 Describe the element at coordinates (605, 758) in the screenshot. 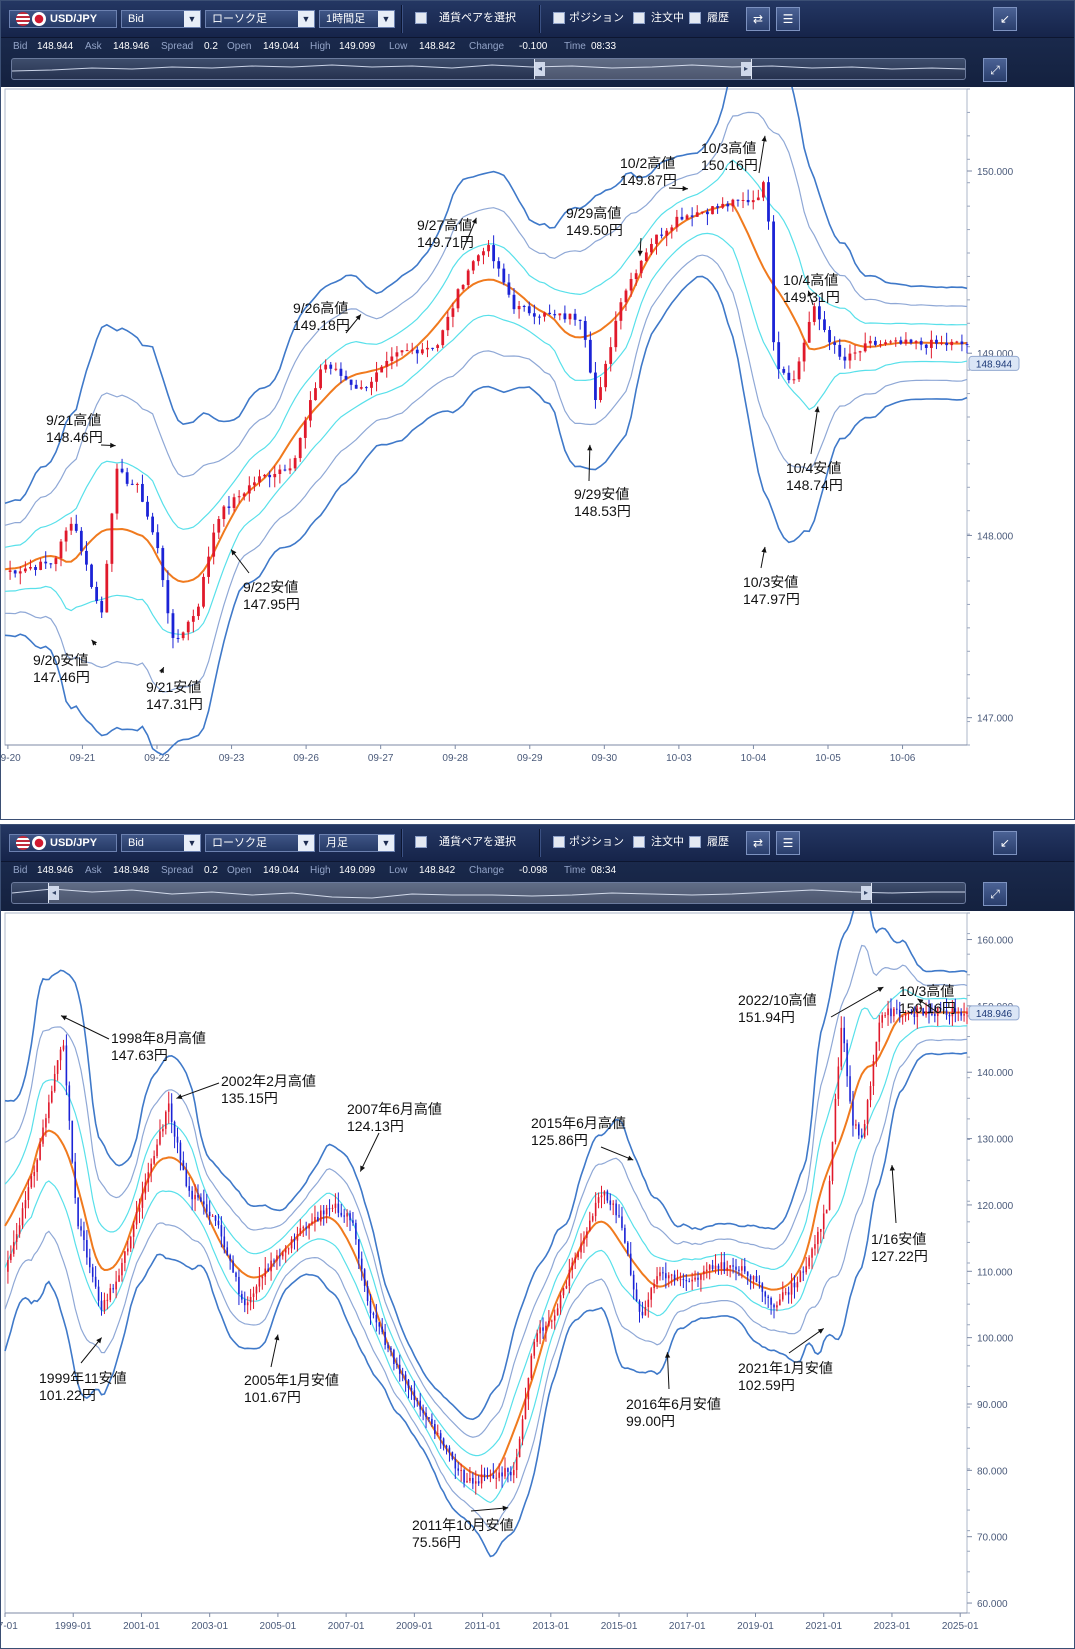

I see `x-tick-label: 09-30` at that location.